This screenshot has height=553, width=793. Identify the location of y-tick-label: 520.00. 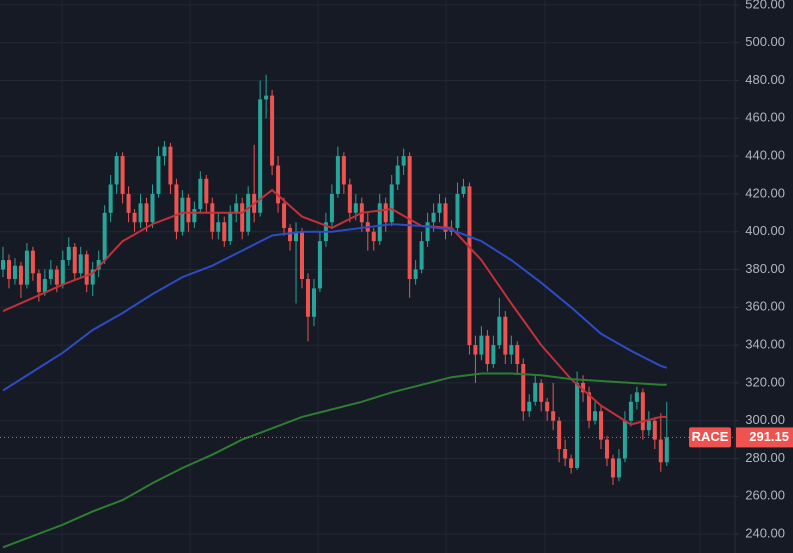
(765, 5).